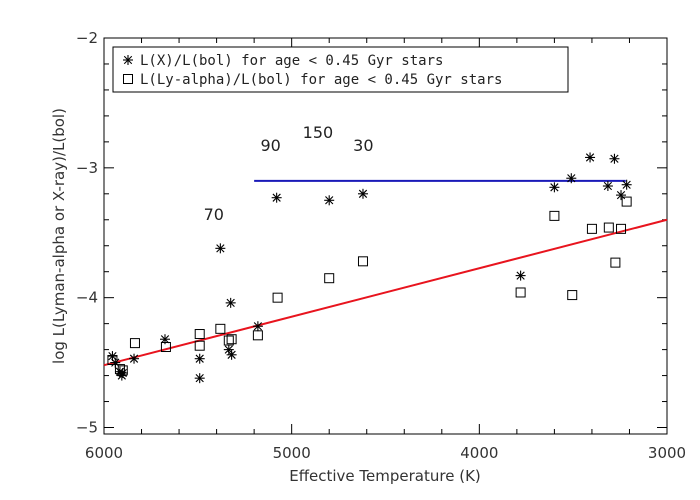 This screenshot has width=700, height=500. What do you see at coordinates (104, 453) in the screenshot?
I see `x-tick-label: 6000` at bounding box center [104, 453].